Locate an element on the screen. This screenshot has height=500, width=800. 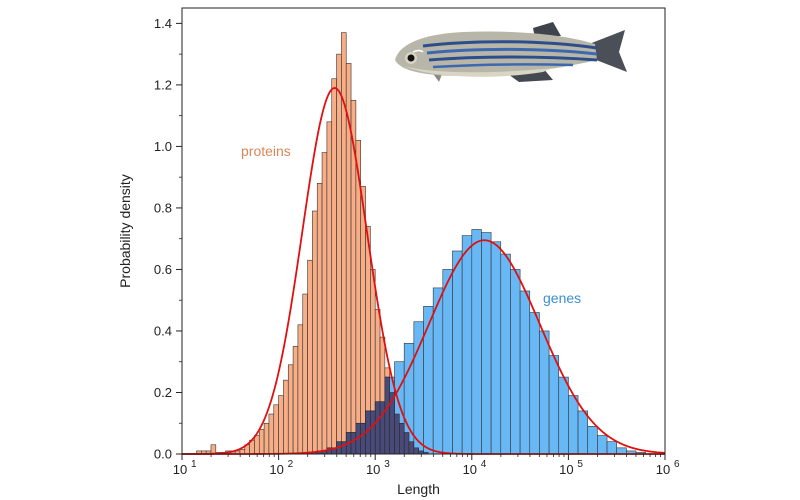
proteins-annotation: proteins is located at coordinates (266, 151).